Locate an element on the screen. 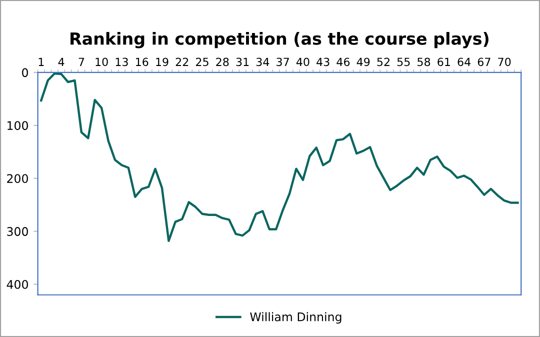  y-tick-label: 300 is located at coordinates (17, 231).